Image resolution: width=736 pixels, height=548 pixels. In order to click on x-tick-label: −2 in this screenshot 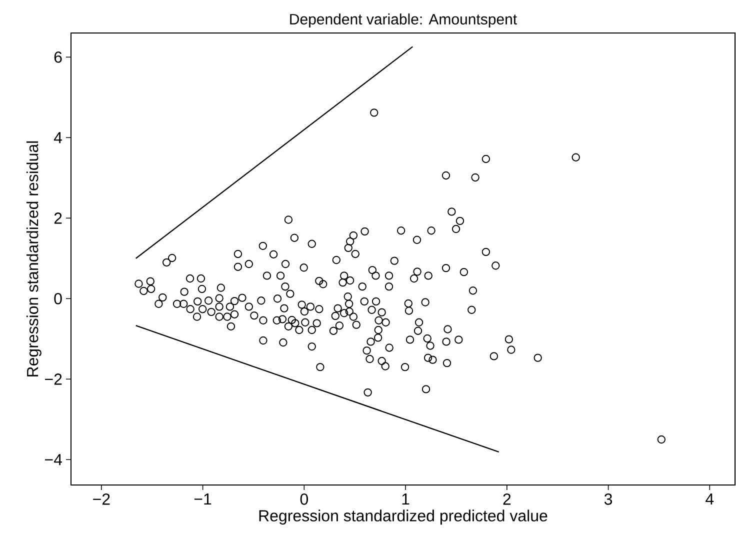, I will do `click(101, 499)`.